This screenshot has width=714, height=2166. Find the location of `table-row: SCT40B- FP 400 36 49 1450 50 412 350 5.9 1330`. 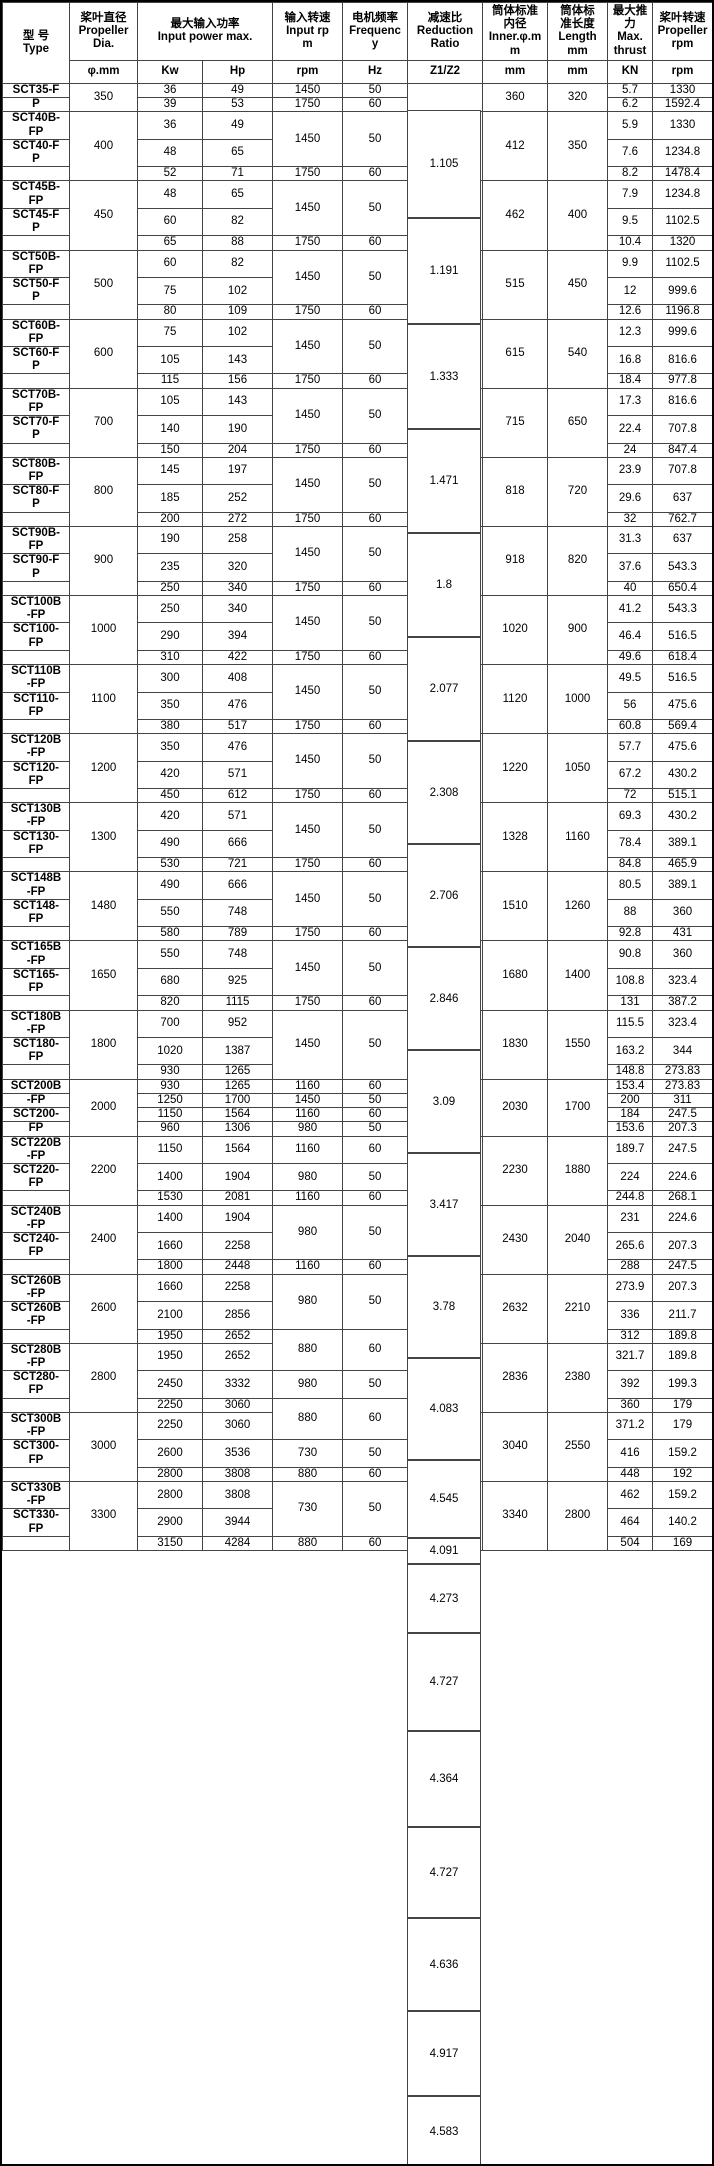

table-row: SCT40B- FP 400 36 49 1450 50 412 350 5.9 1330 is located at coordinates (357, 146).